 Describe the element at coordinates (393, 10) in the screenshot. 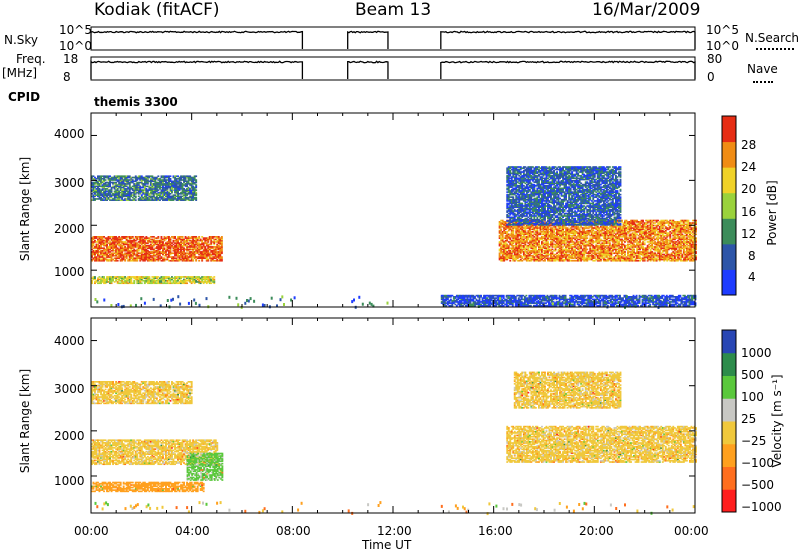

I see `beam-title: Beam 13` at that location.